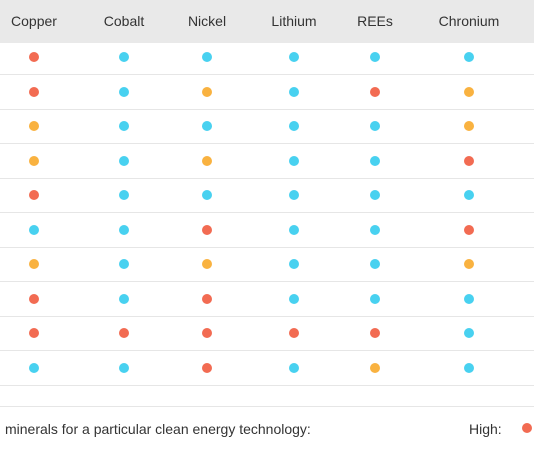 The height and width of the screenshot is (462, 534). Describe the element at coordinates (124, 368) in the screenshot. I see `dot-low-r10-cobalt` at that location.